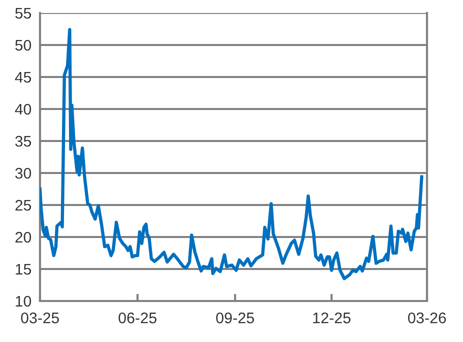  Describe the element at coordinates (23, 13) in the screenshot. I see `y-tick-label: 55` at that location.